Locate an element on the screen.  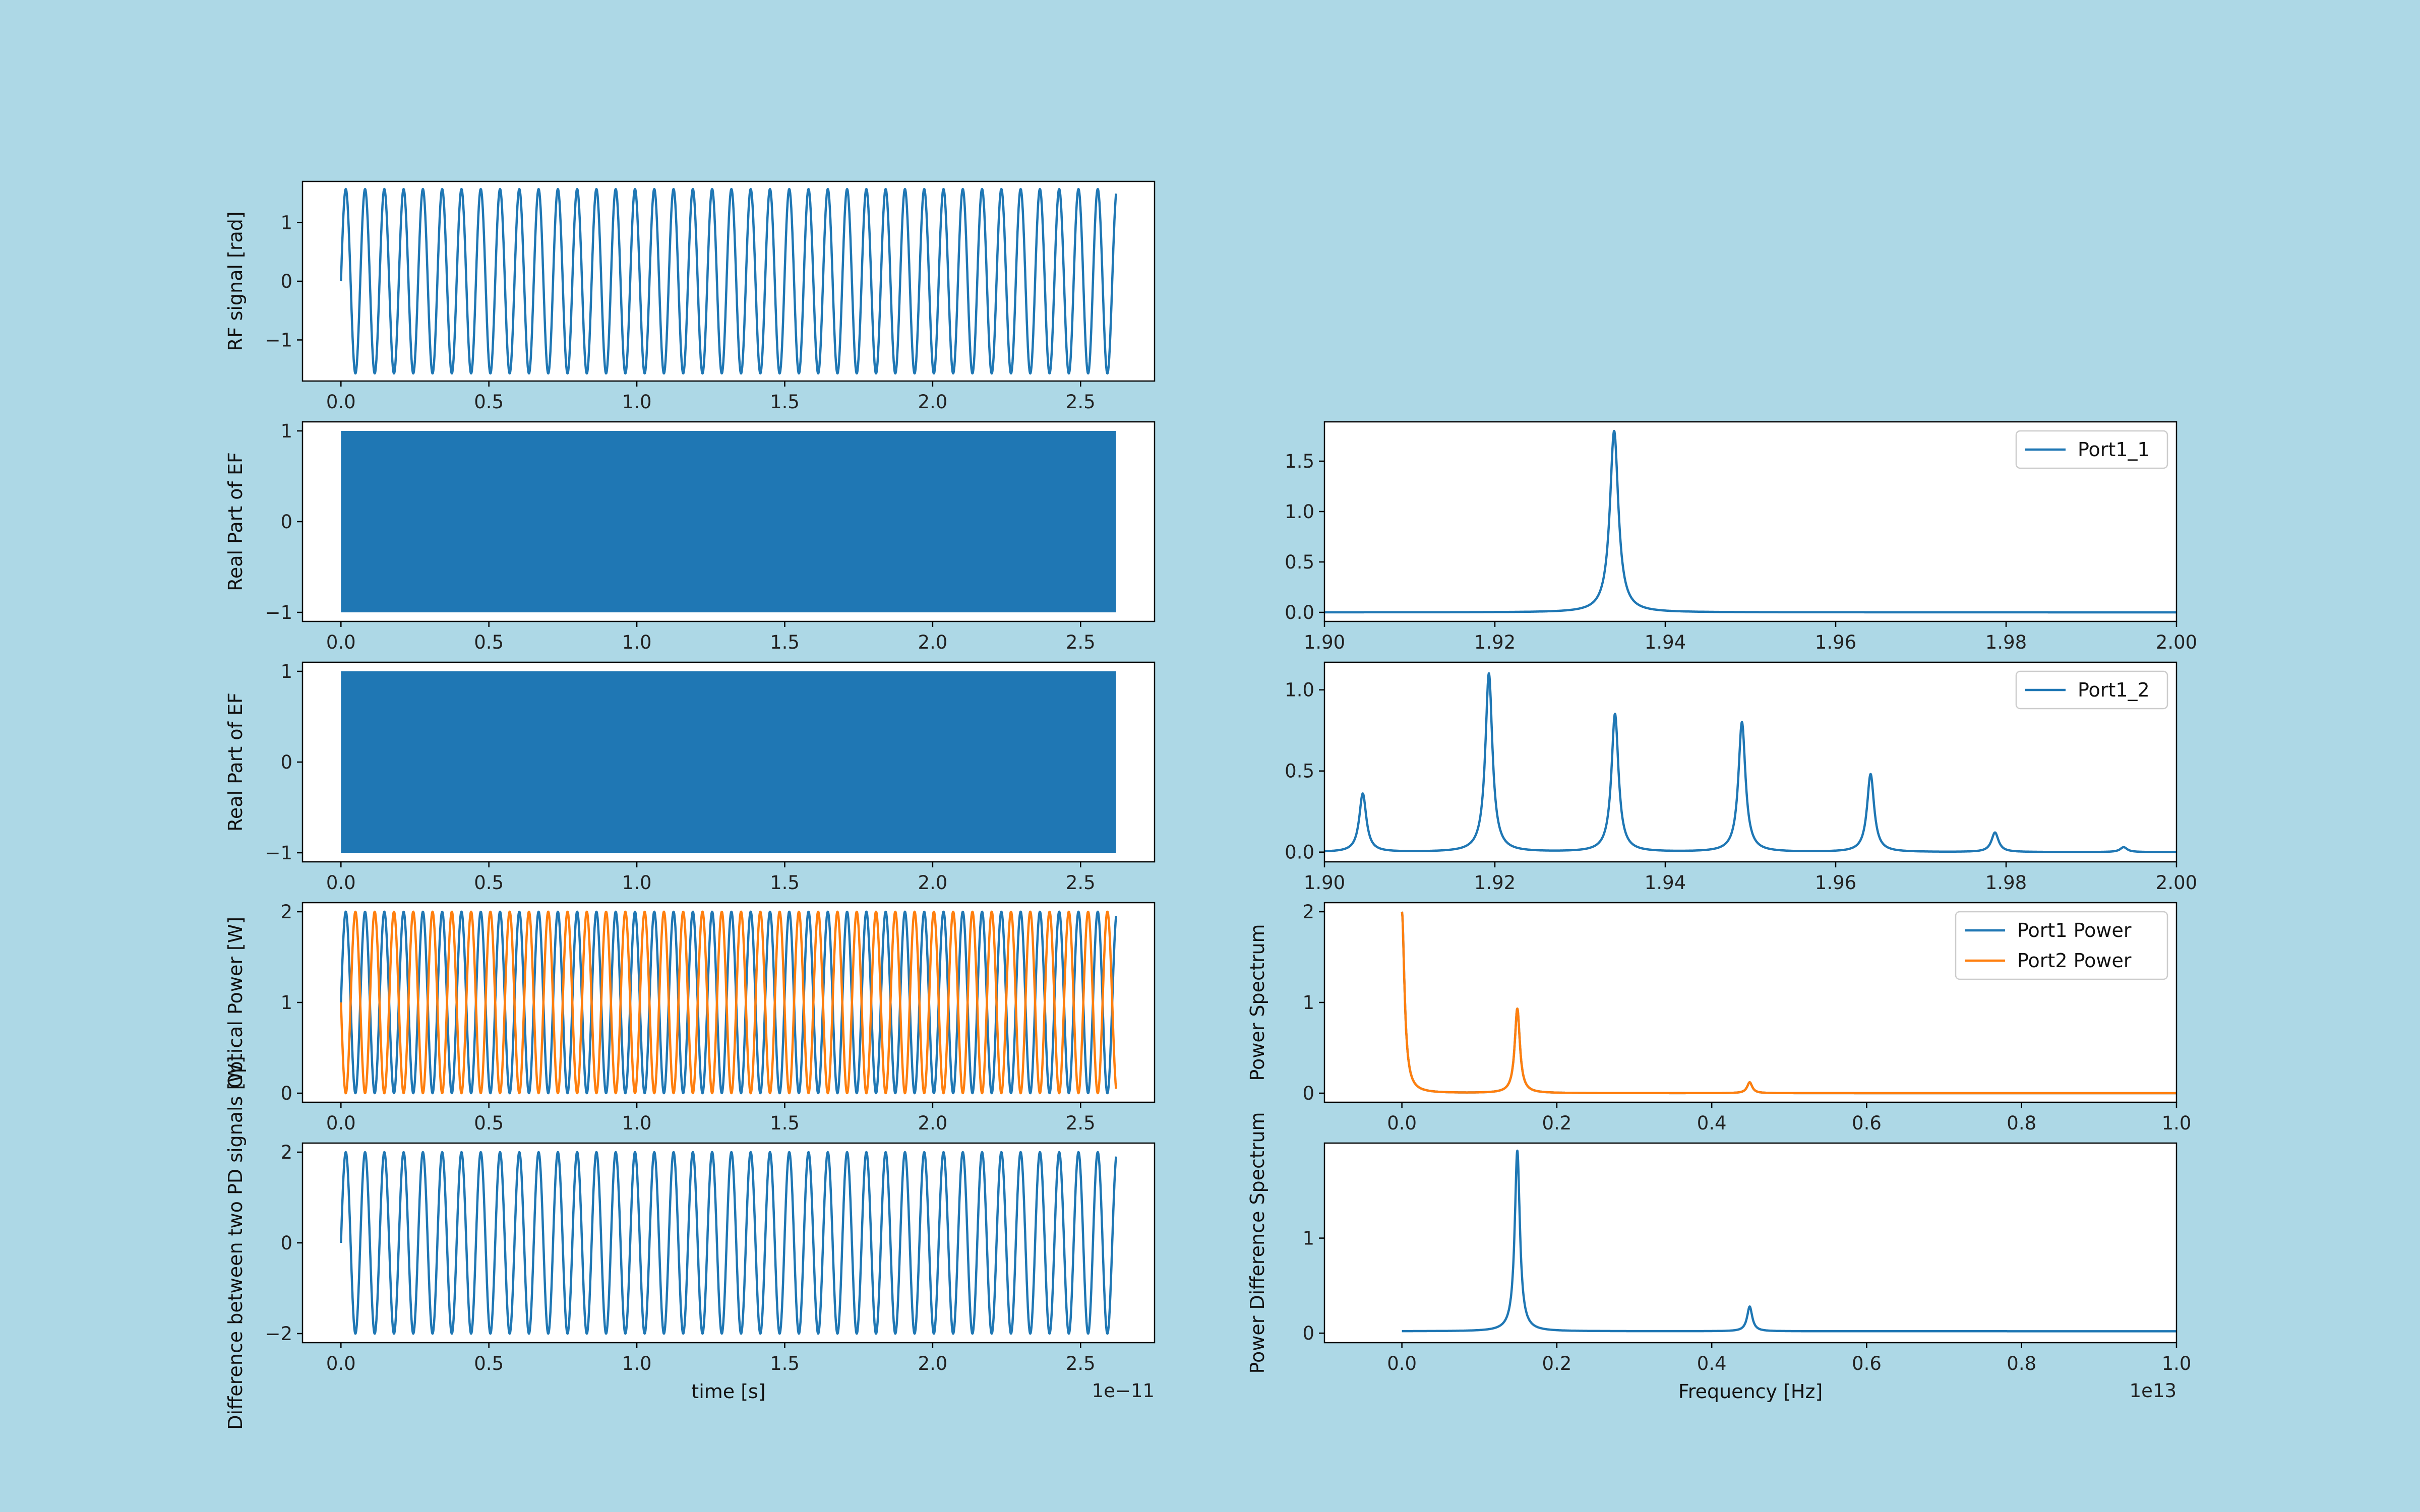
y-axis-label: Power Difference Spectrum is located at coordinates (1257, 1242).